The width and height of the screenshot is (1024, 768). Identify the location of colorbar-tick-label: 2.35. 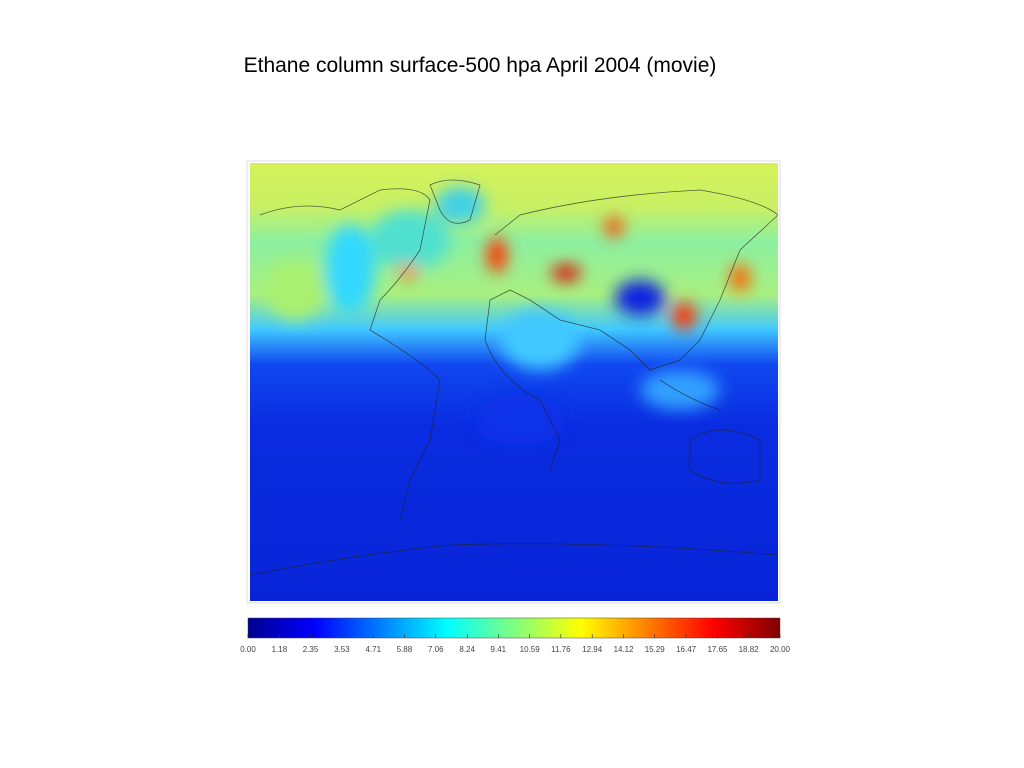
(311, 649).